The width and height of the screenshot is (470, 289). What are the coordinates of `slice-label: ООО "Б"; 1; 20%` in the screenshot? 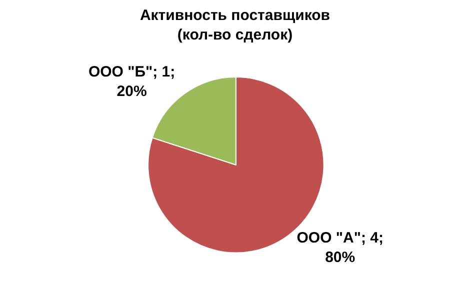 It's located at (132, 82).